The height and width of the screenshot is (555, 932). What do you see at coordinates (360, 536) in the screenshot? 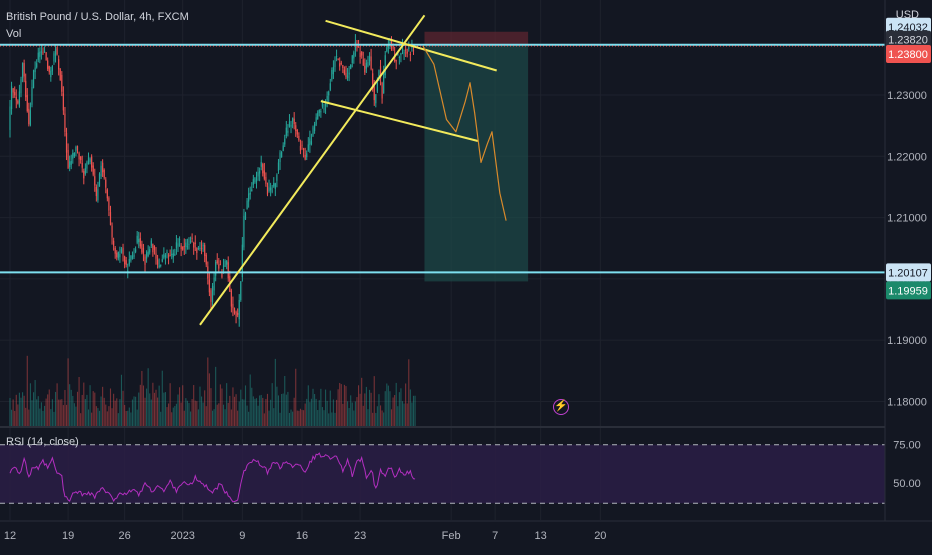
I see `time-axis-tick-label: 23` at bounding box center [360, 536].